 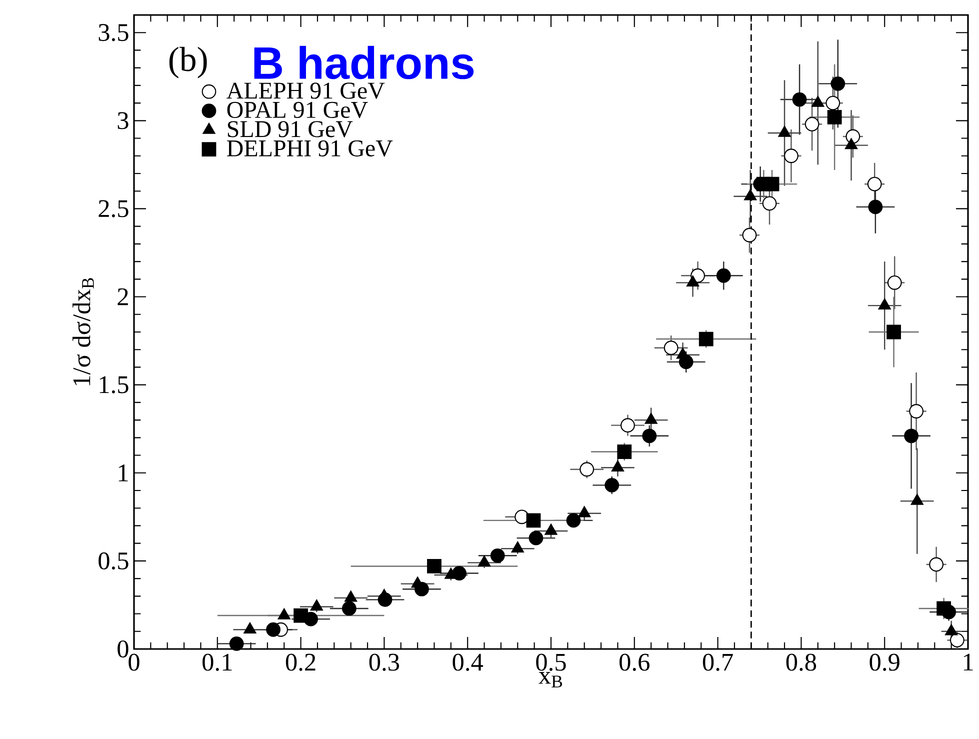 I want to click on x-tick-label: 0.1, so click(x=217, y=662).